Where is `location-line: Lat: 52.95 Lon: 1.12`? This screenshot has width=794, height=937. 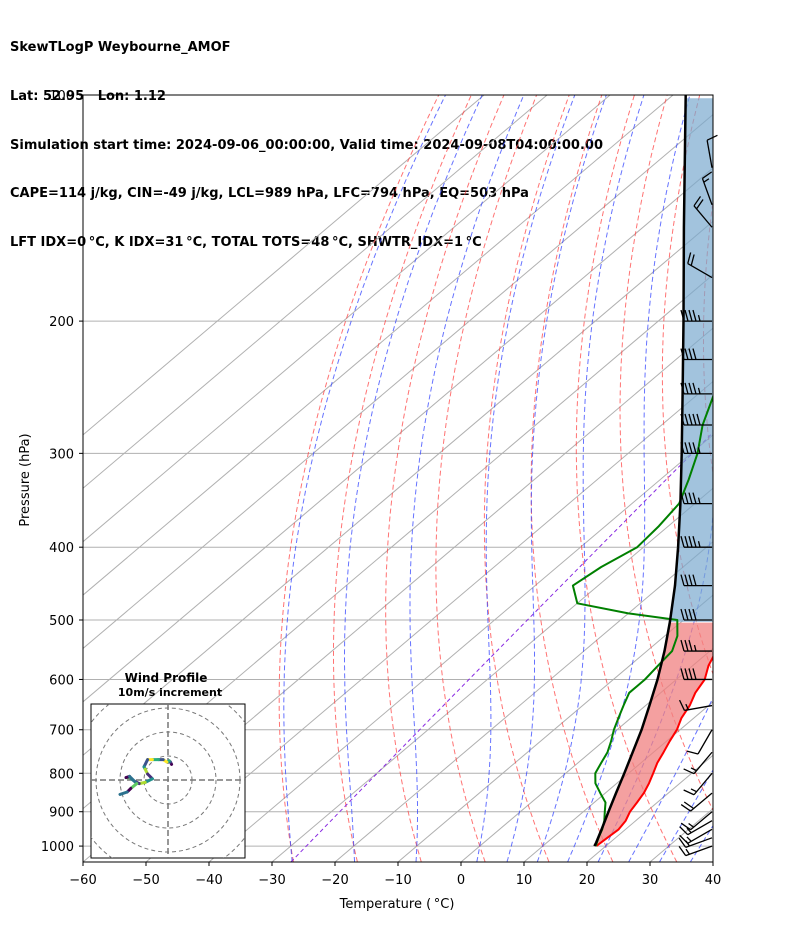 location-line: Lat: 52.95 Lon: 1.12 is located at coordinates (88, 96).